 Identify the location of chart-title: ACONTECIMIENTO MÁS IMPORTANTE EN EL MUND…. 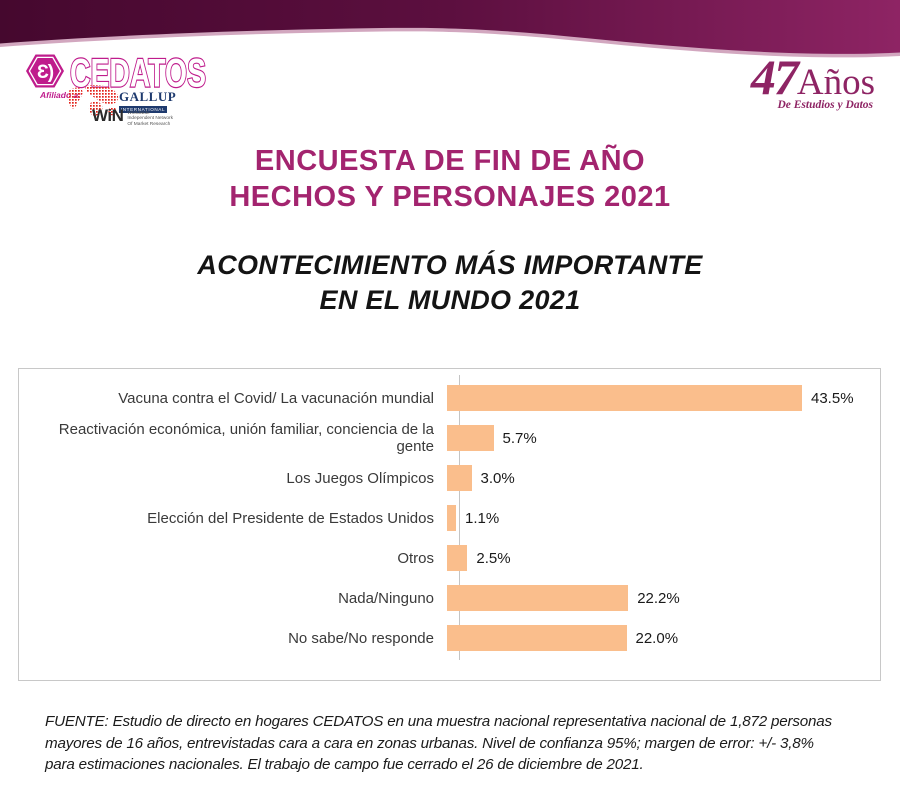
(450, 283).